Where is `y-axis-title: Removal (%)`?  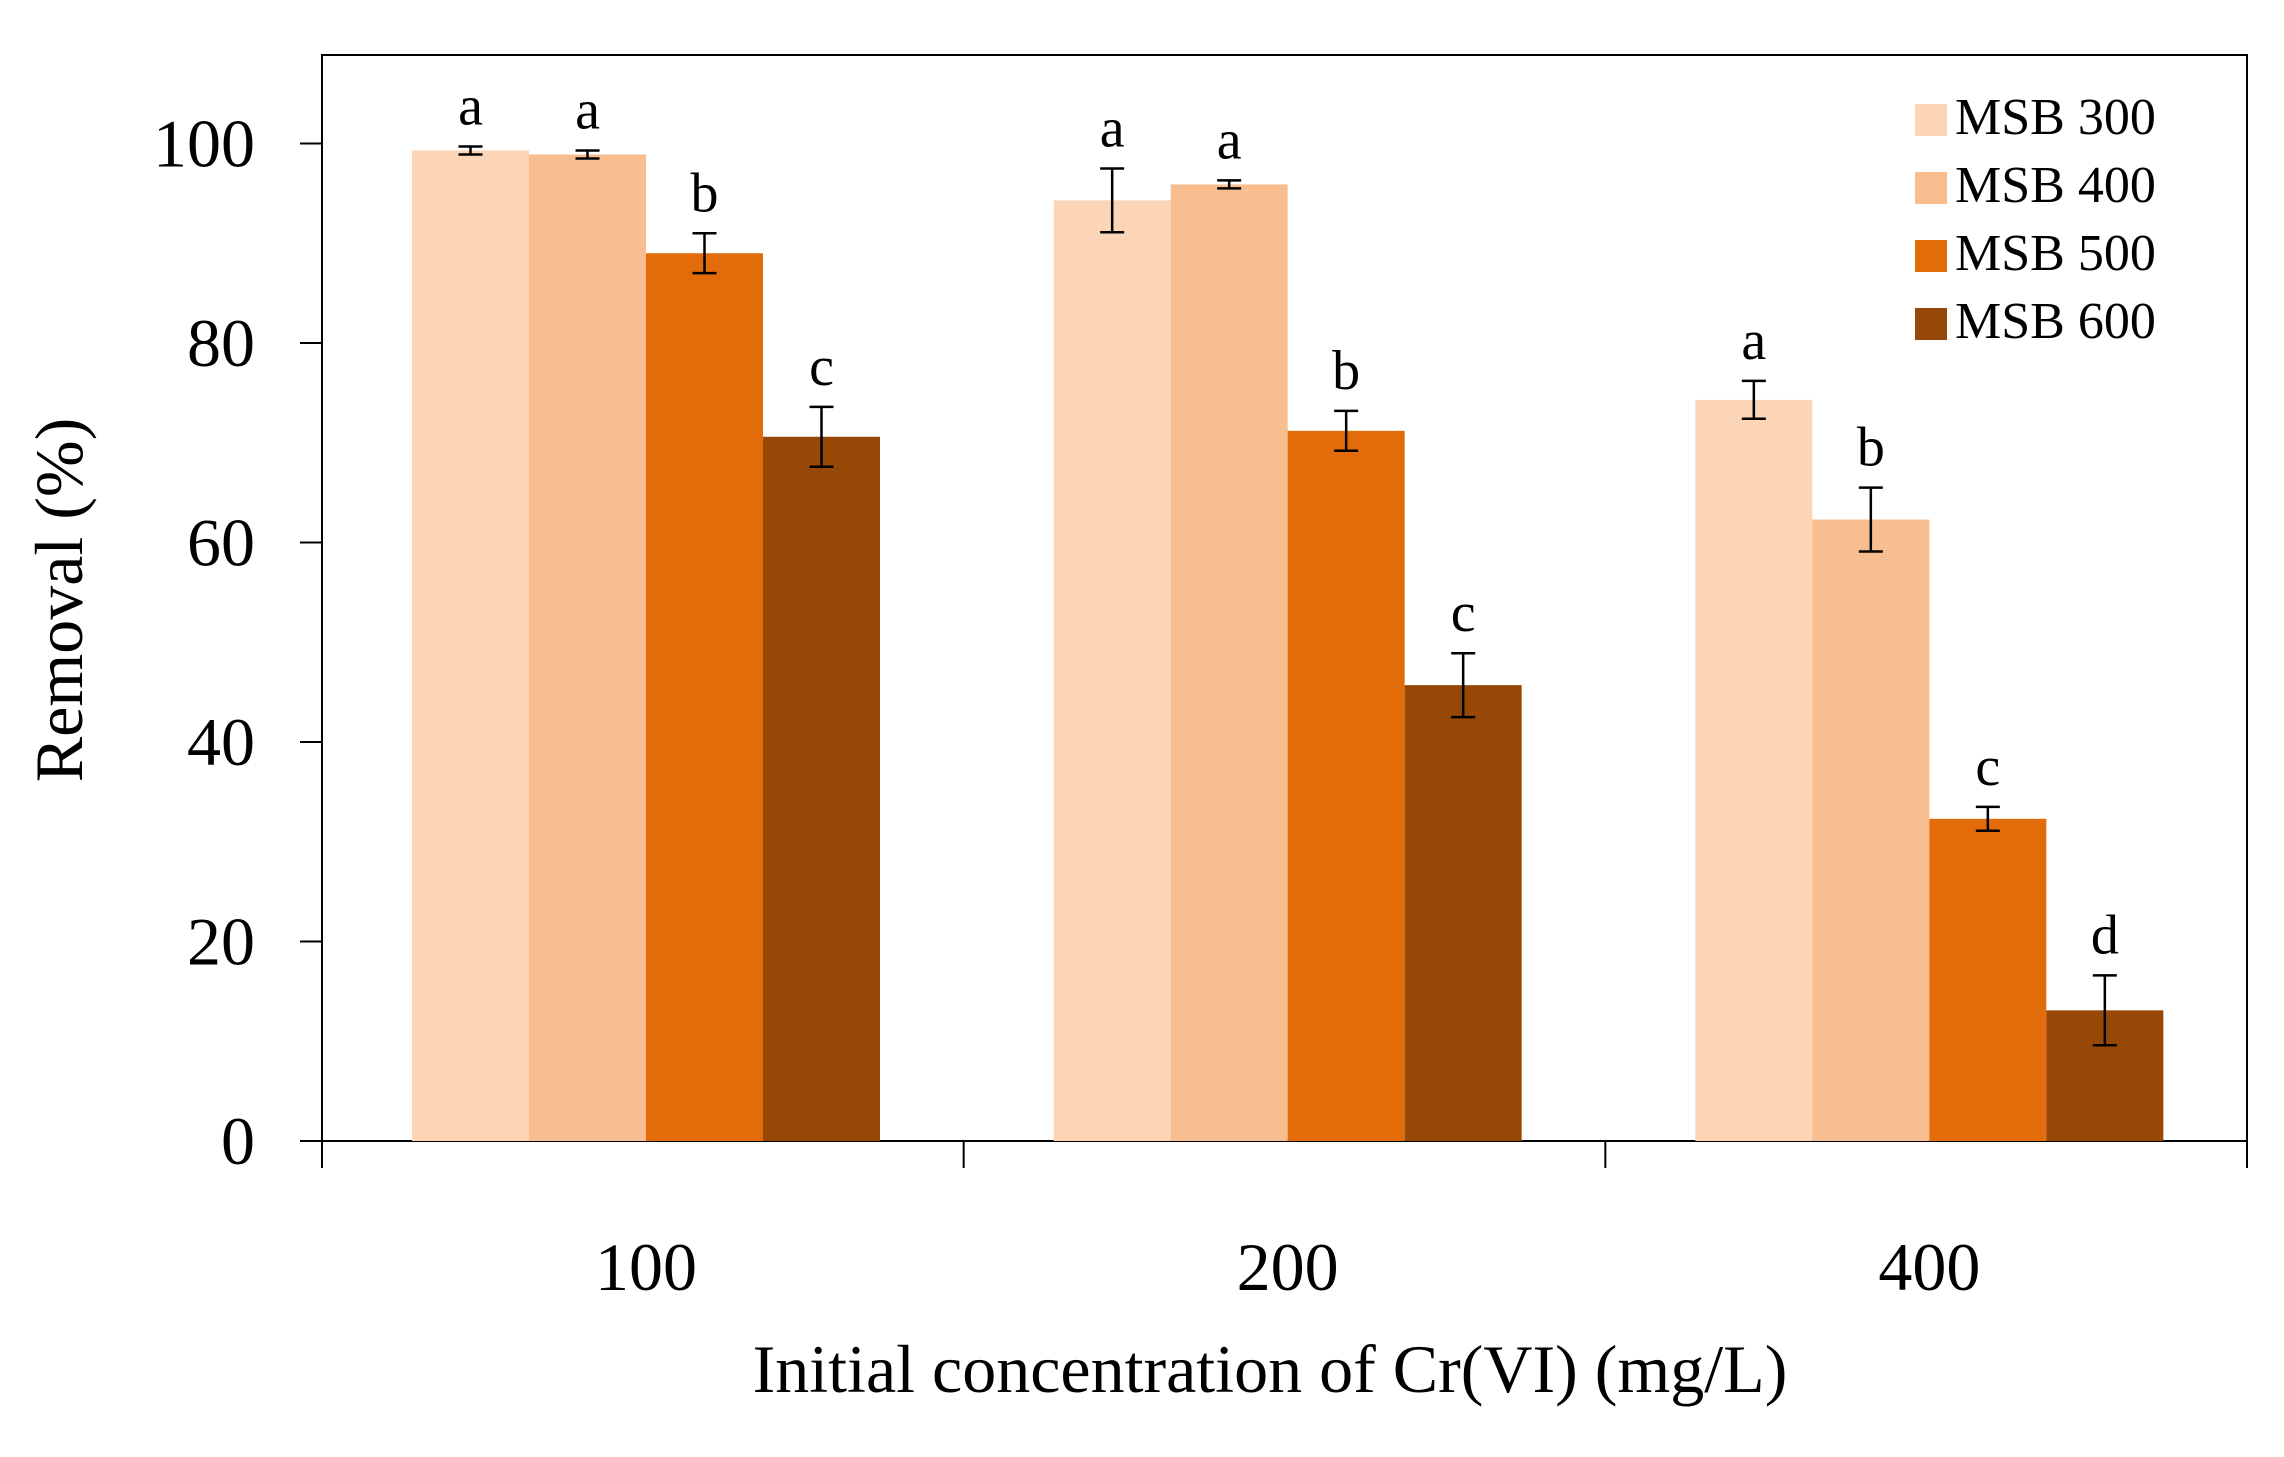
y-axis-title: Removal (%) is located at coordinates (59, 600).